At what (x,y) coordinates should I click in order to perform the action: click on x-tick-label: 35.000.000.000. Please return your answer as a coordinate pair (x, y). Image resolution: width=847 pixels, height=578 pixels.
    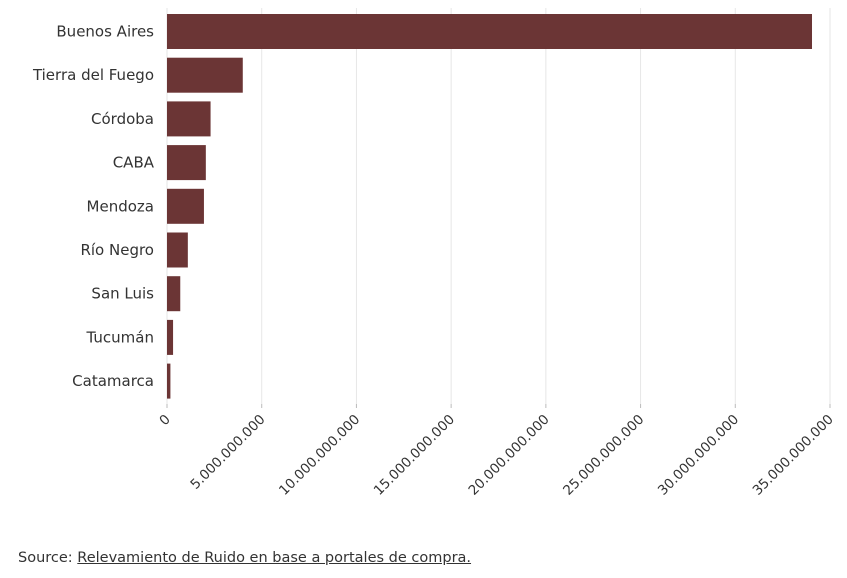
    Looking at the image, I should click on (793, 455).